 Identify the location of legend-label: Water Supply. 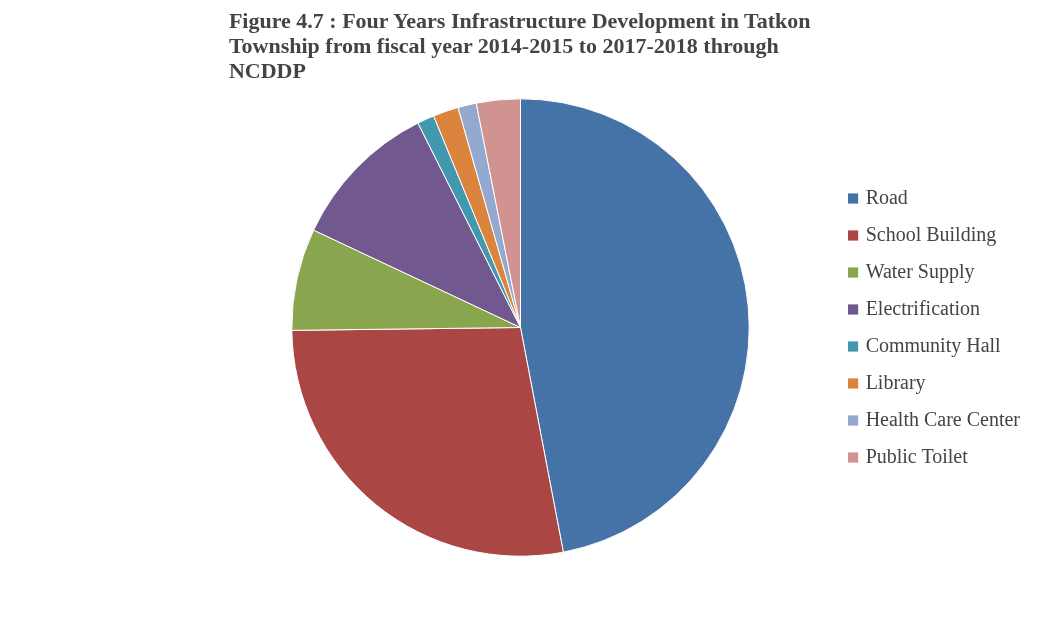
(920, 271).